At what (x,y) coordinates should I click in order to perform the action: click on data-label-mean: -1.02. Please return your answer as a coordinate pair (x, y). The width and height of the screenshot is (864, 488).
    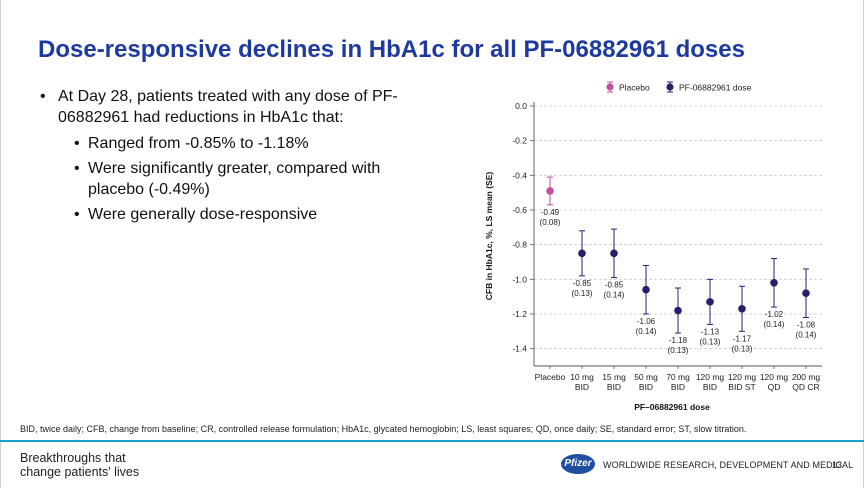
    Looking at the image, I should click on (774, 314).